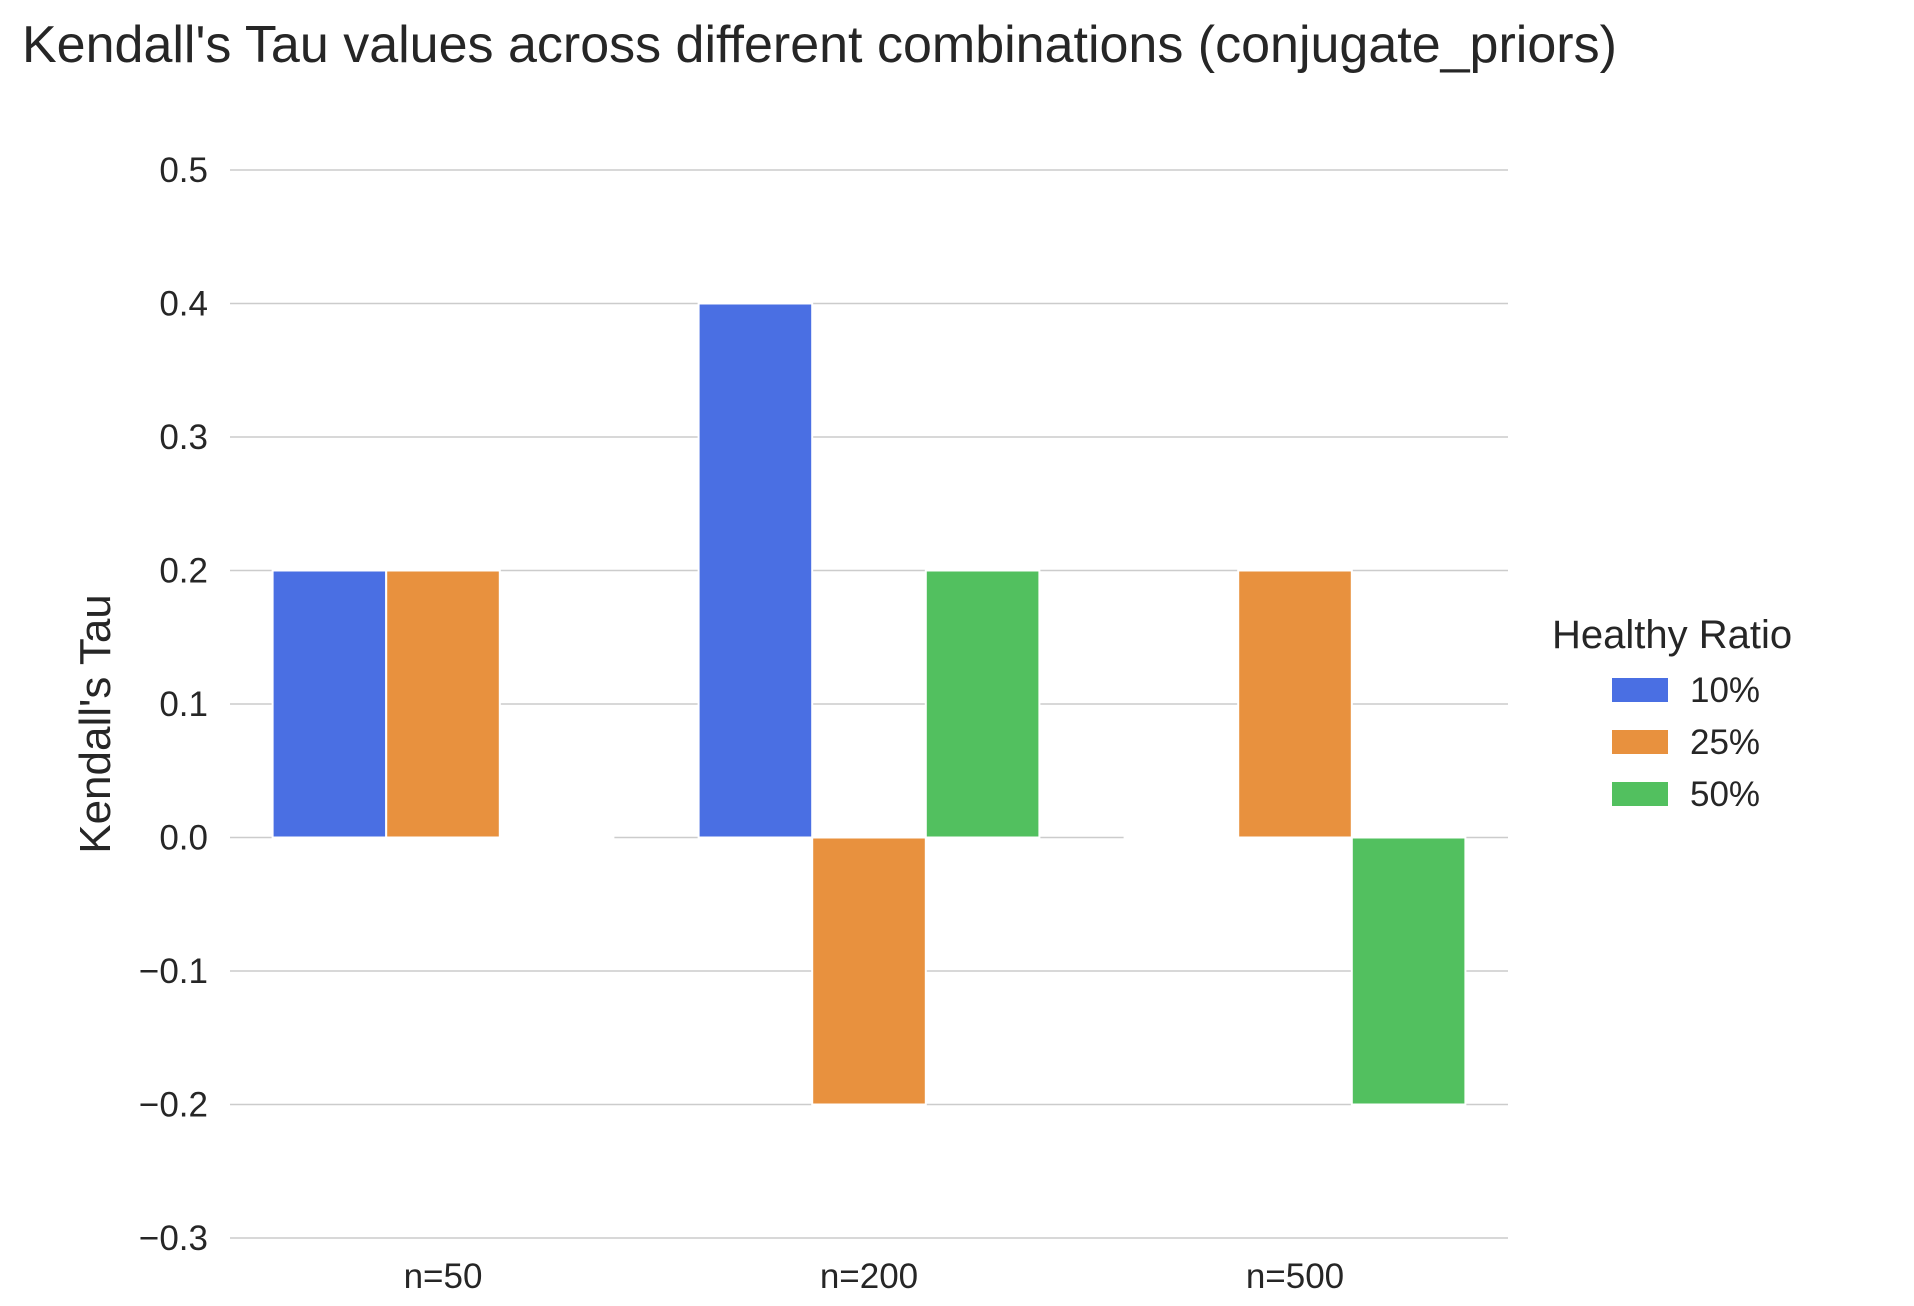  What do you see at coordinates (183, 170) in the screenshot?
I see `y-tick-label: 0.5` at bounding box center [183, 170].